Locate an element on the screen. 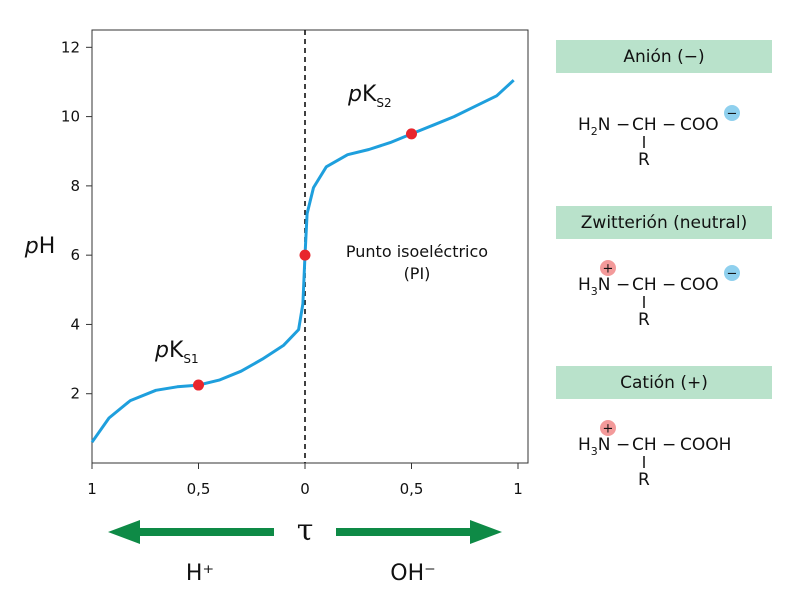 Image resolution: width=800 pixels, height=600 pixels. left-arrow is located at coordinates (191, 532).